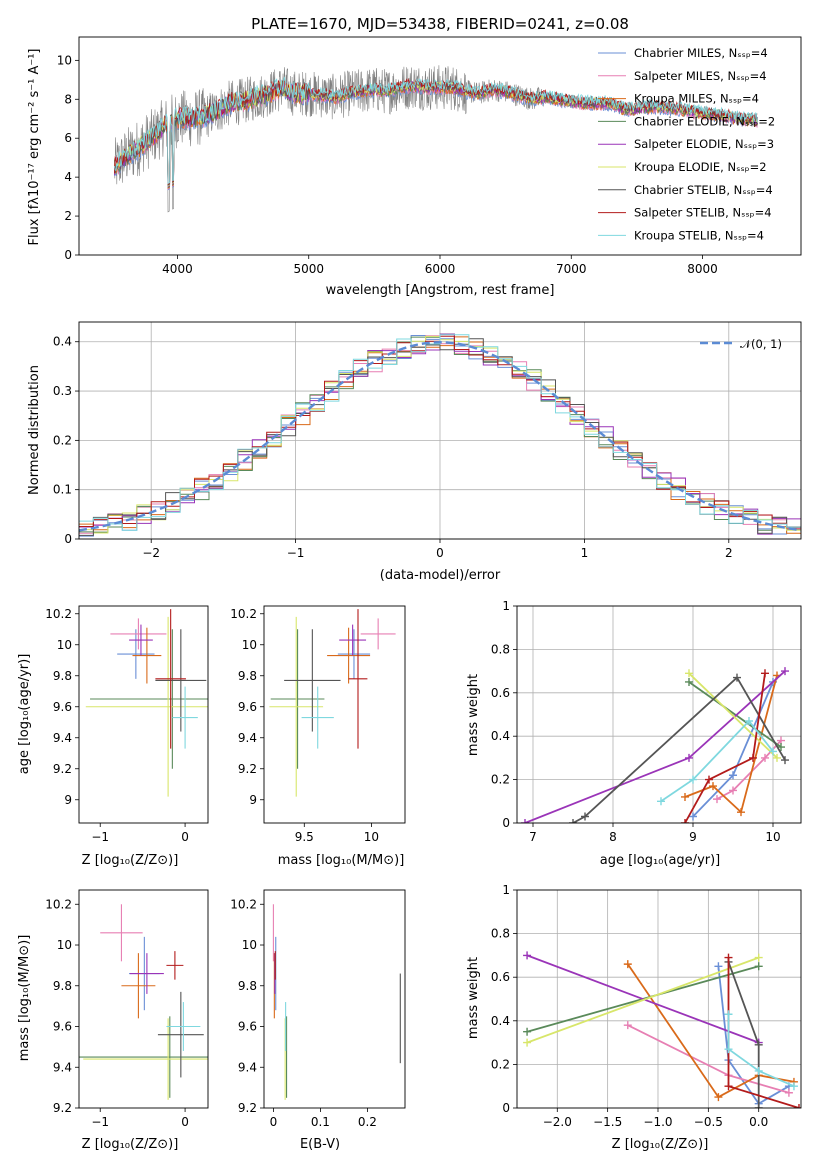  Describe the element at coordinates (506, 823) in the screenshot. I see `y-tick-label: 0` at that location.